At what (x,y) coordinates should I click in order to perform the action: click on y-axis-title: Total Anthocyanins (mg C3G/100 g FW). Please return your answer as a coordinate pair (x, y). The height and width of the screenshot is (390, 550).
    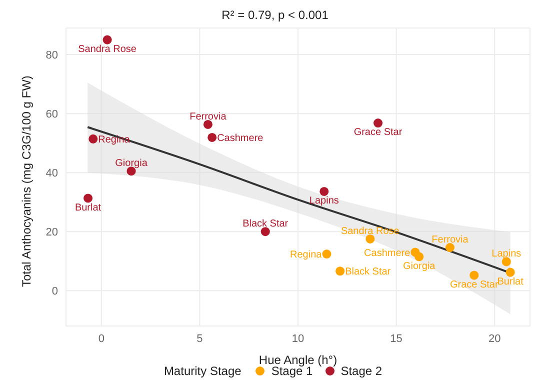
    Looking at the image, I should click on (26, 181).